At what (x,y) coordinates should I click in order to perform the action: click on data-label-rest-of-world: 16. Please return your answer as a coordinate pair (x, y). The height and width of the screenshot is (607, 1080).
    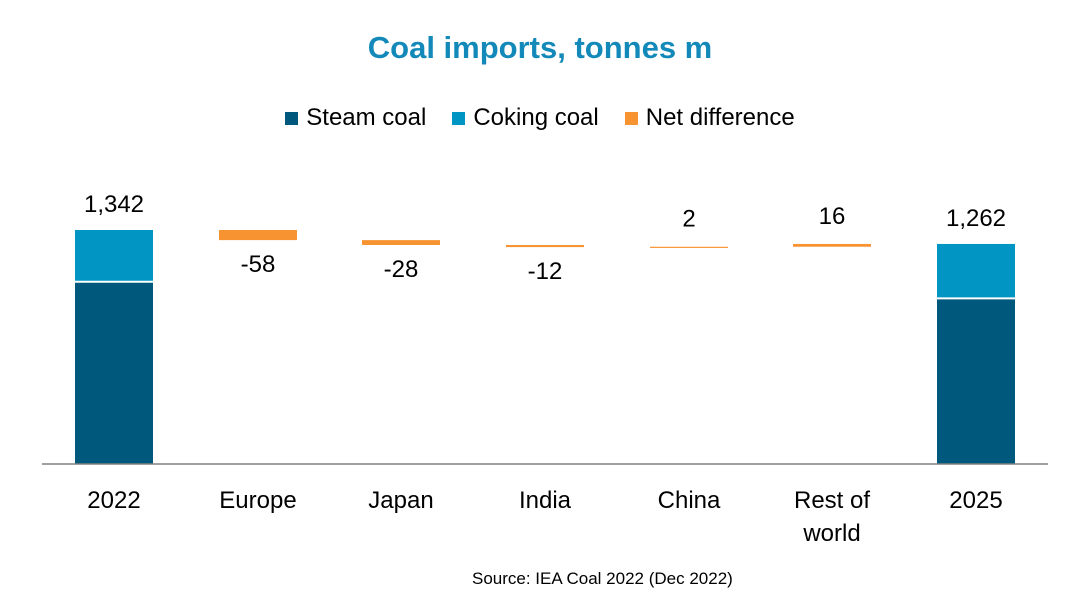
    Looking at the image, I should click on (832, 216).